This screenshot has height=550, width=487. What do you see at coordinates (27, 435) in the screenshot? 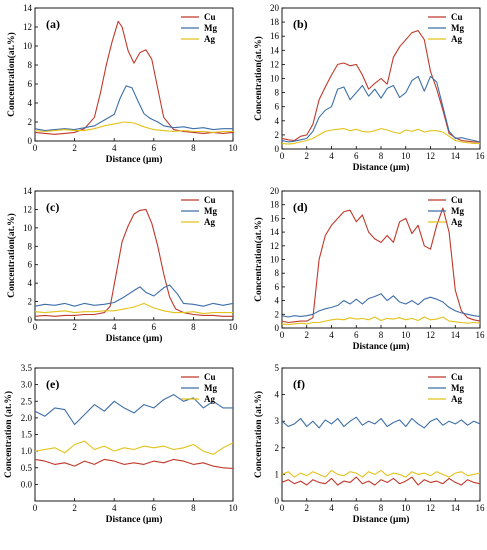
I see `y-tick-label: 1.5` at bounding box center [27, 435].